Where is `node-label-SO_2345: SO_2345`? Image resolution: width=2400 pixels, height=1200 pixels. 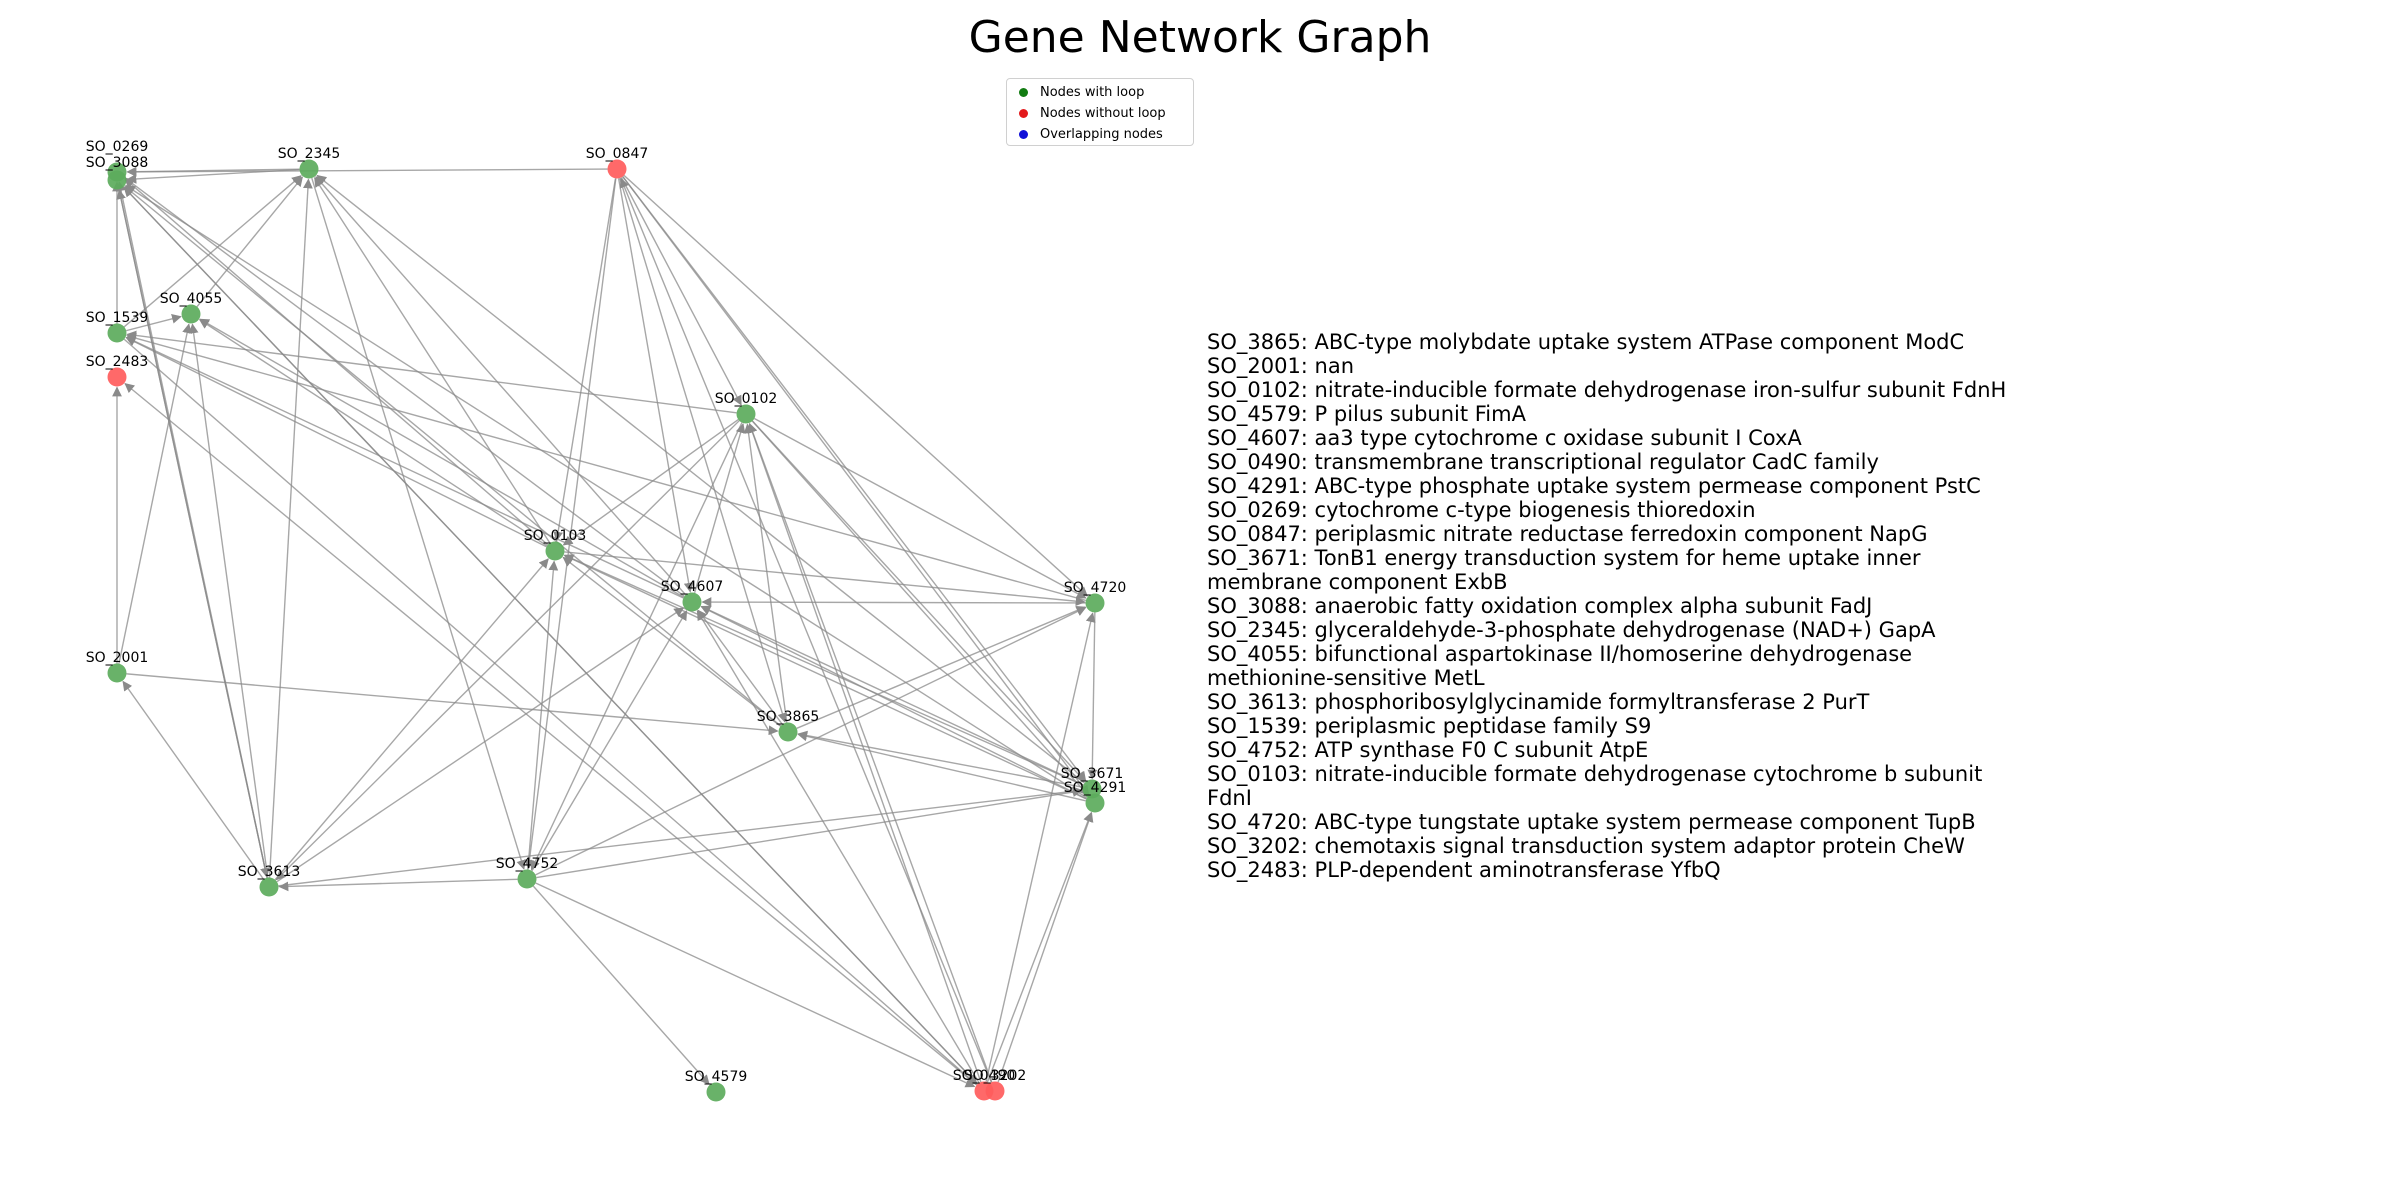 node-label-SO_2345: SO_2345 is located at coordinates (309, 154).